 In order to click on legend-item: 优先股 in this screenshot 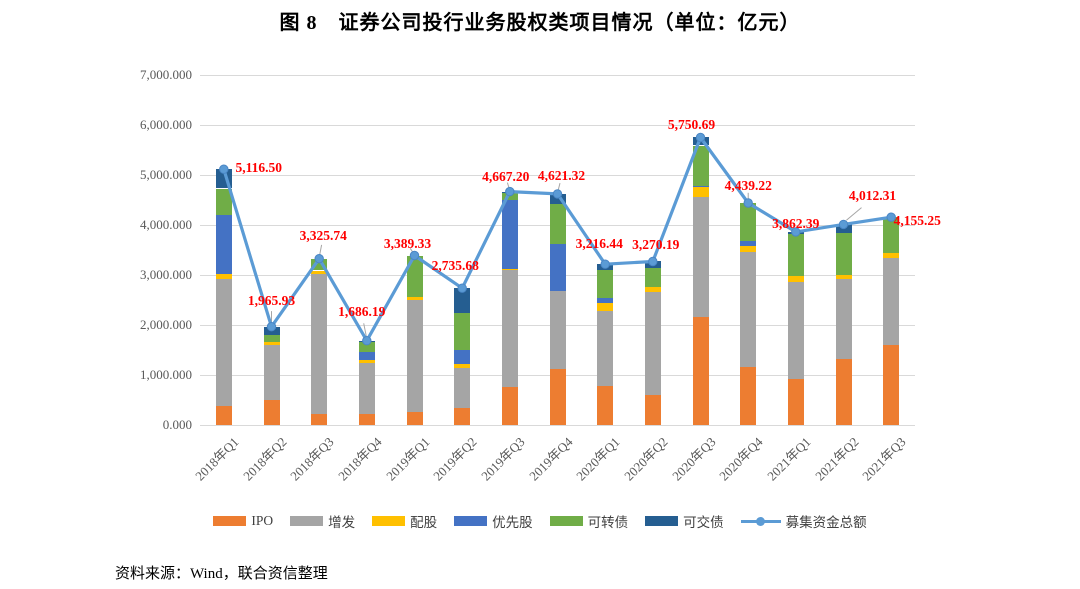, I will do `click(493, 521)`.